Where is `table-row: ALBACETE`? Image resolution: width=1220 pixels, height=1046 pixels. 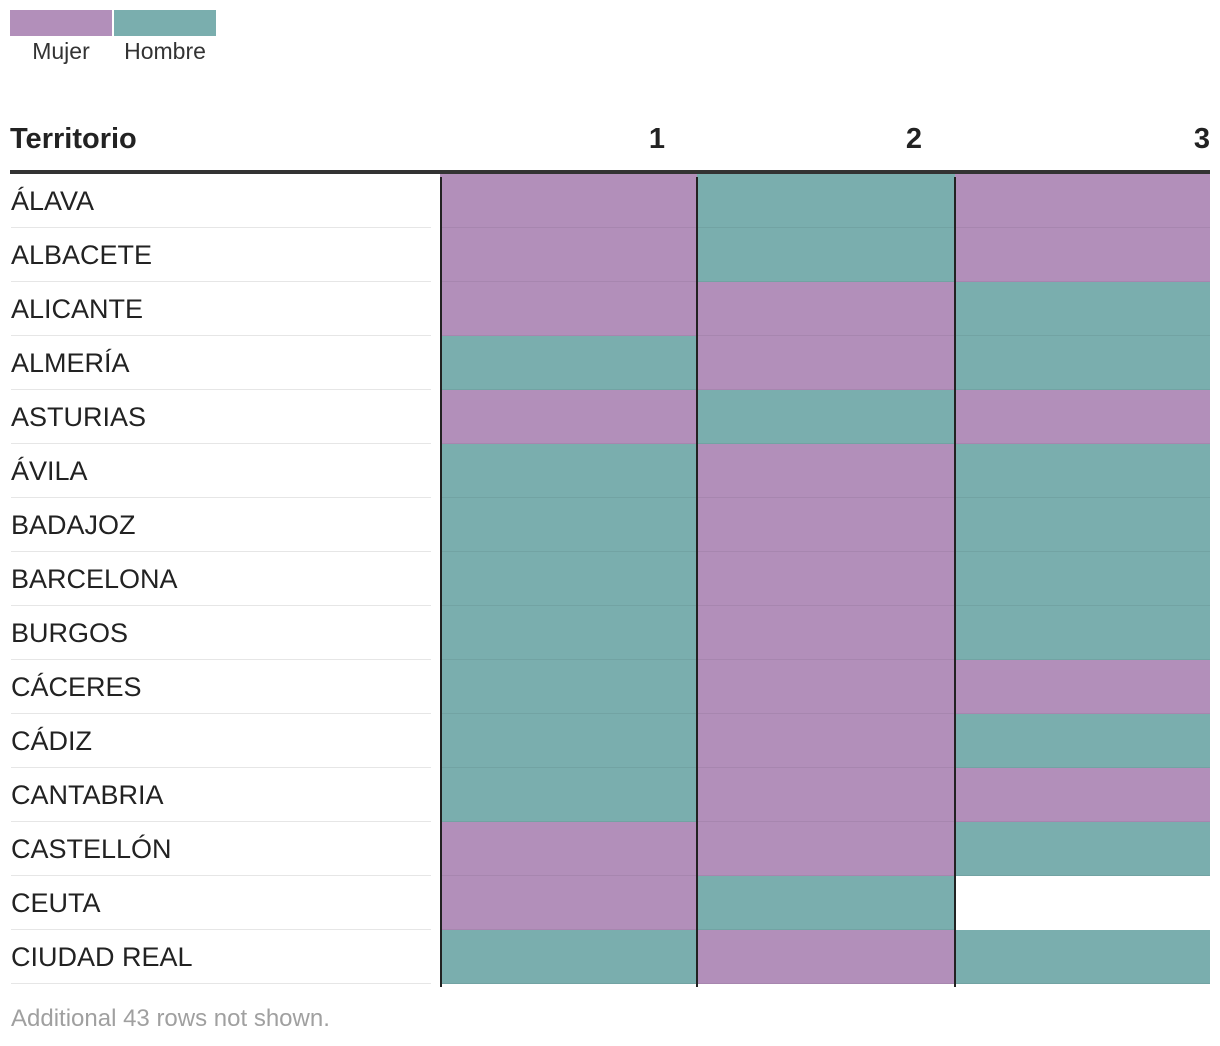 table-row: ALBACETE is located at coordinates (610, 255).